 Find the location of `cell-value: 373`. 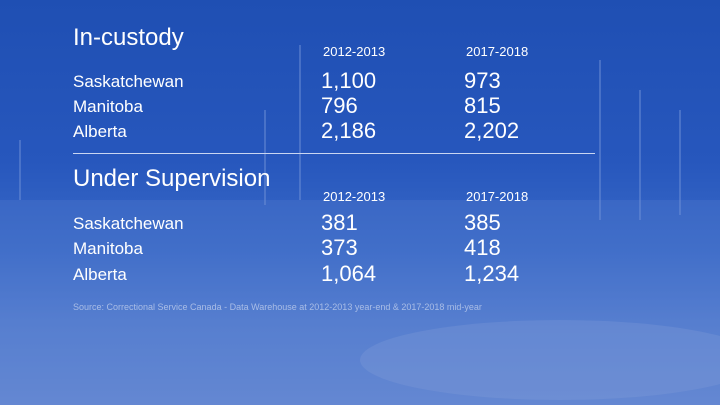

cell-value: 373 is located at coordinates (339, 247).